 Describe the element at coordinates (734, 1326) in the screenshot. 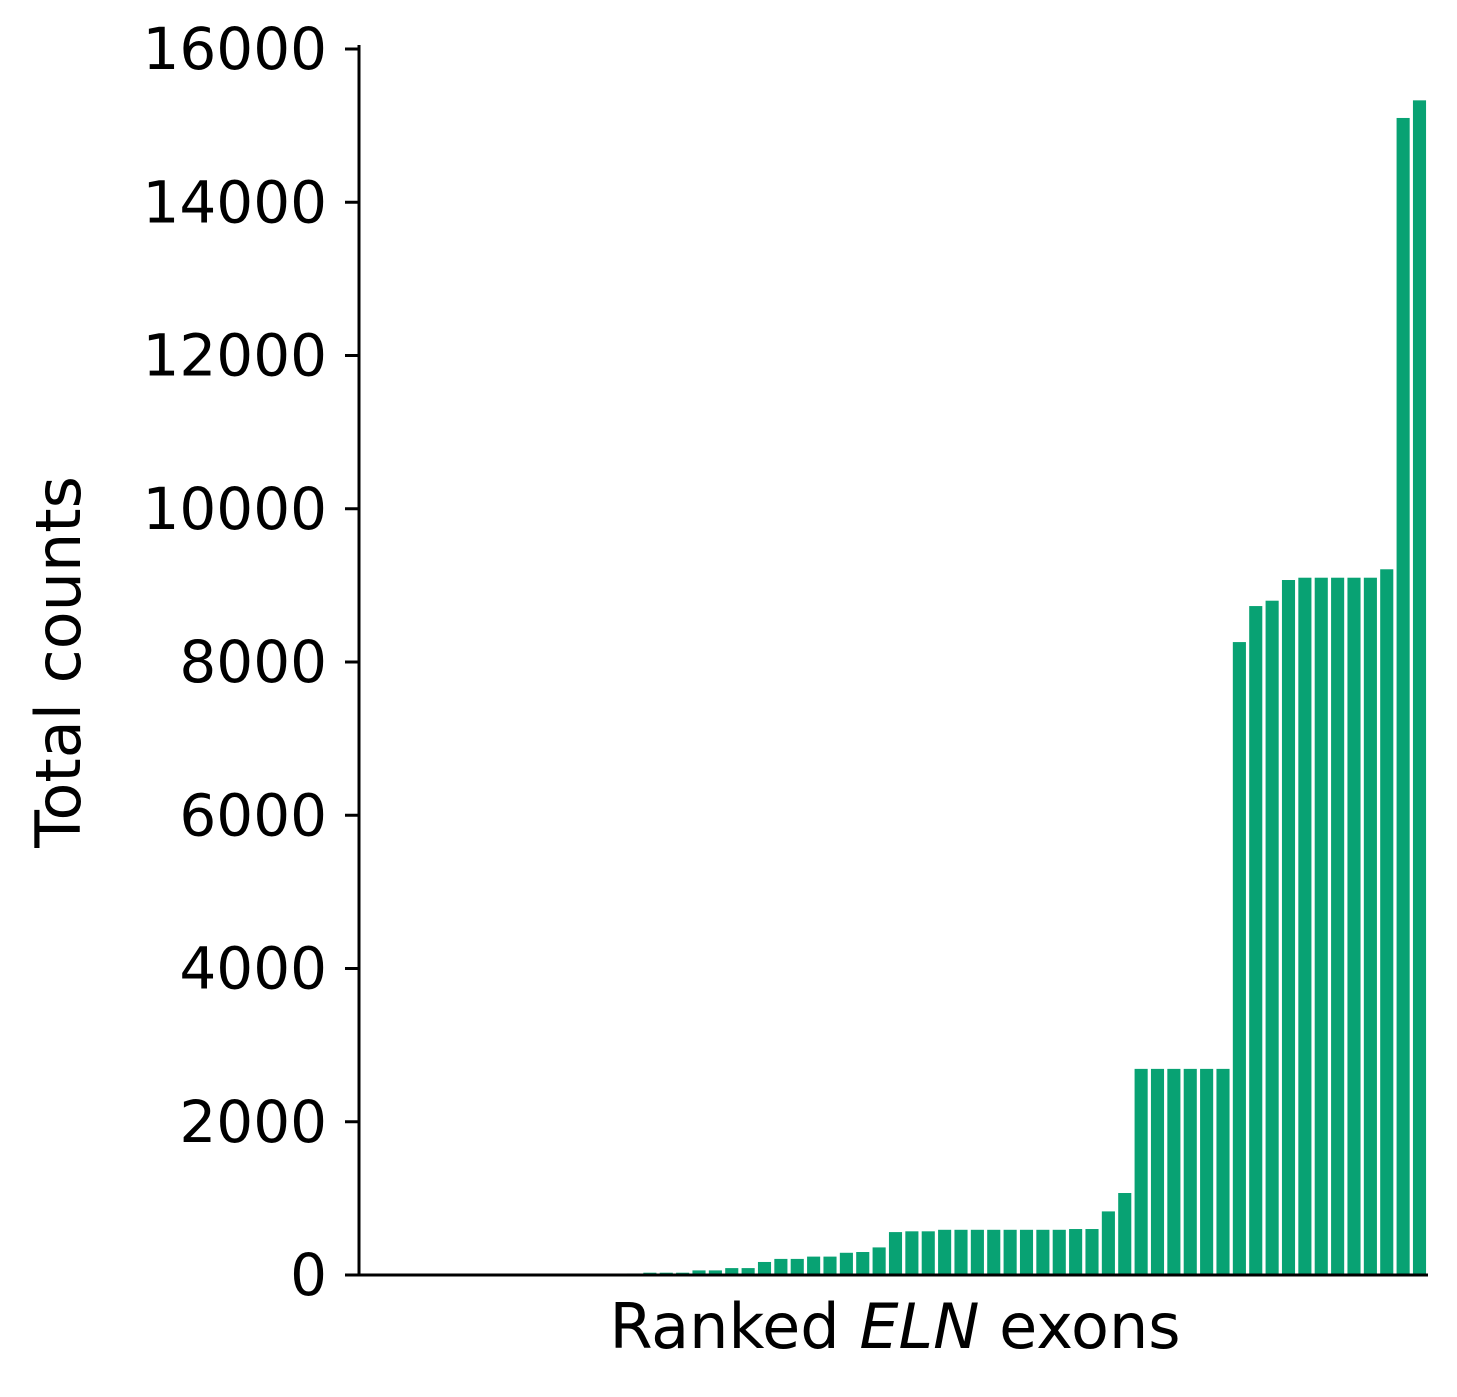

I see `x-axis-label-prefix: Ranked` at that location.